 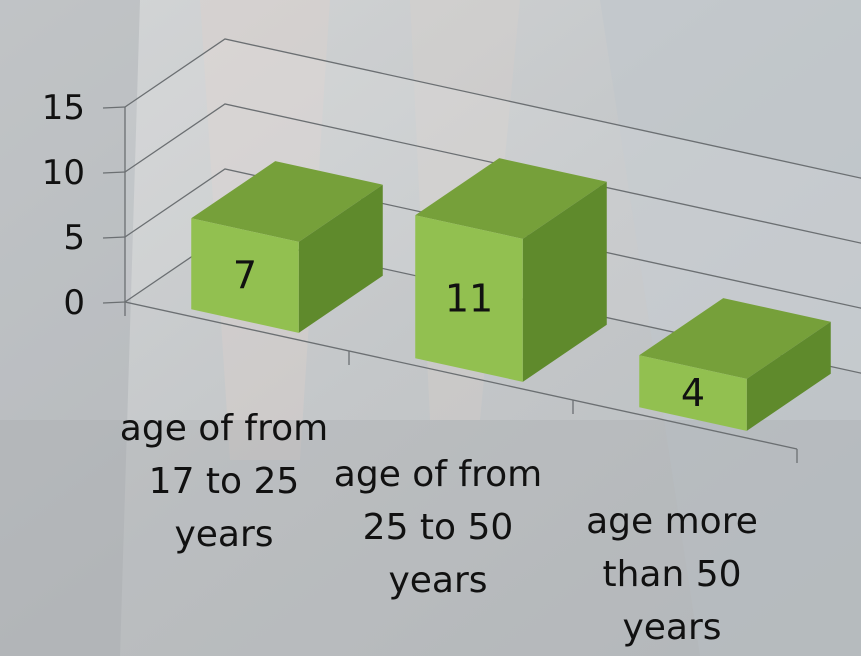 What do you see at coordinates (74, 238) in the screenshot?
I see `y-tick-label: 5` at bounding box center [74, 238].